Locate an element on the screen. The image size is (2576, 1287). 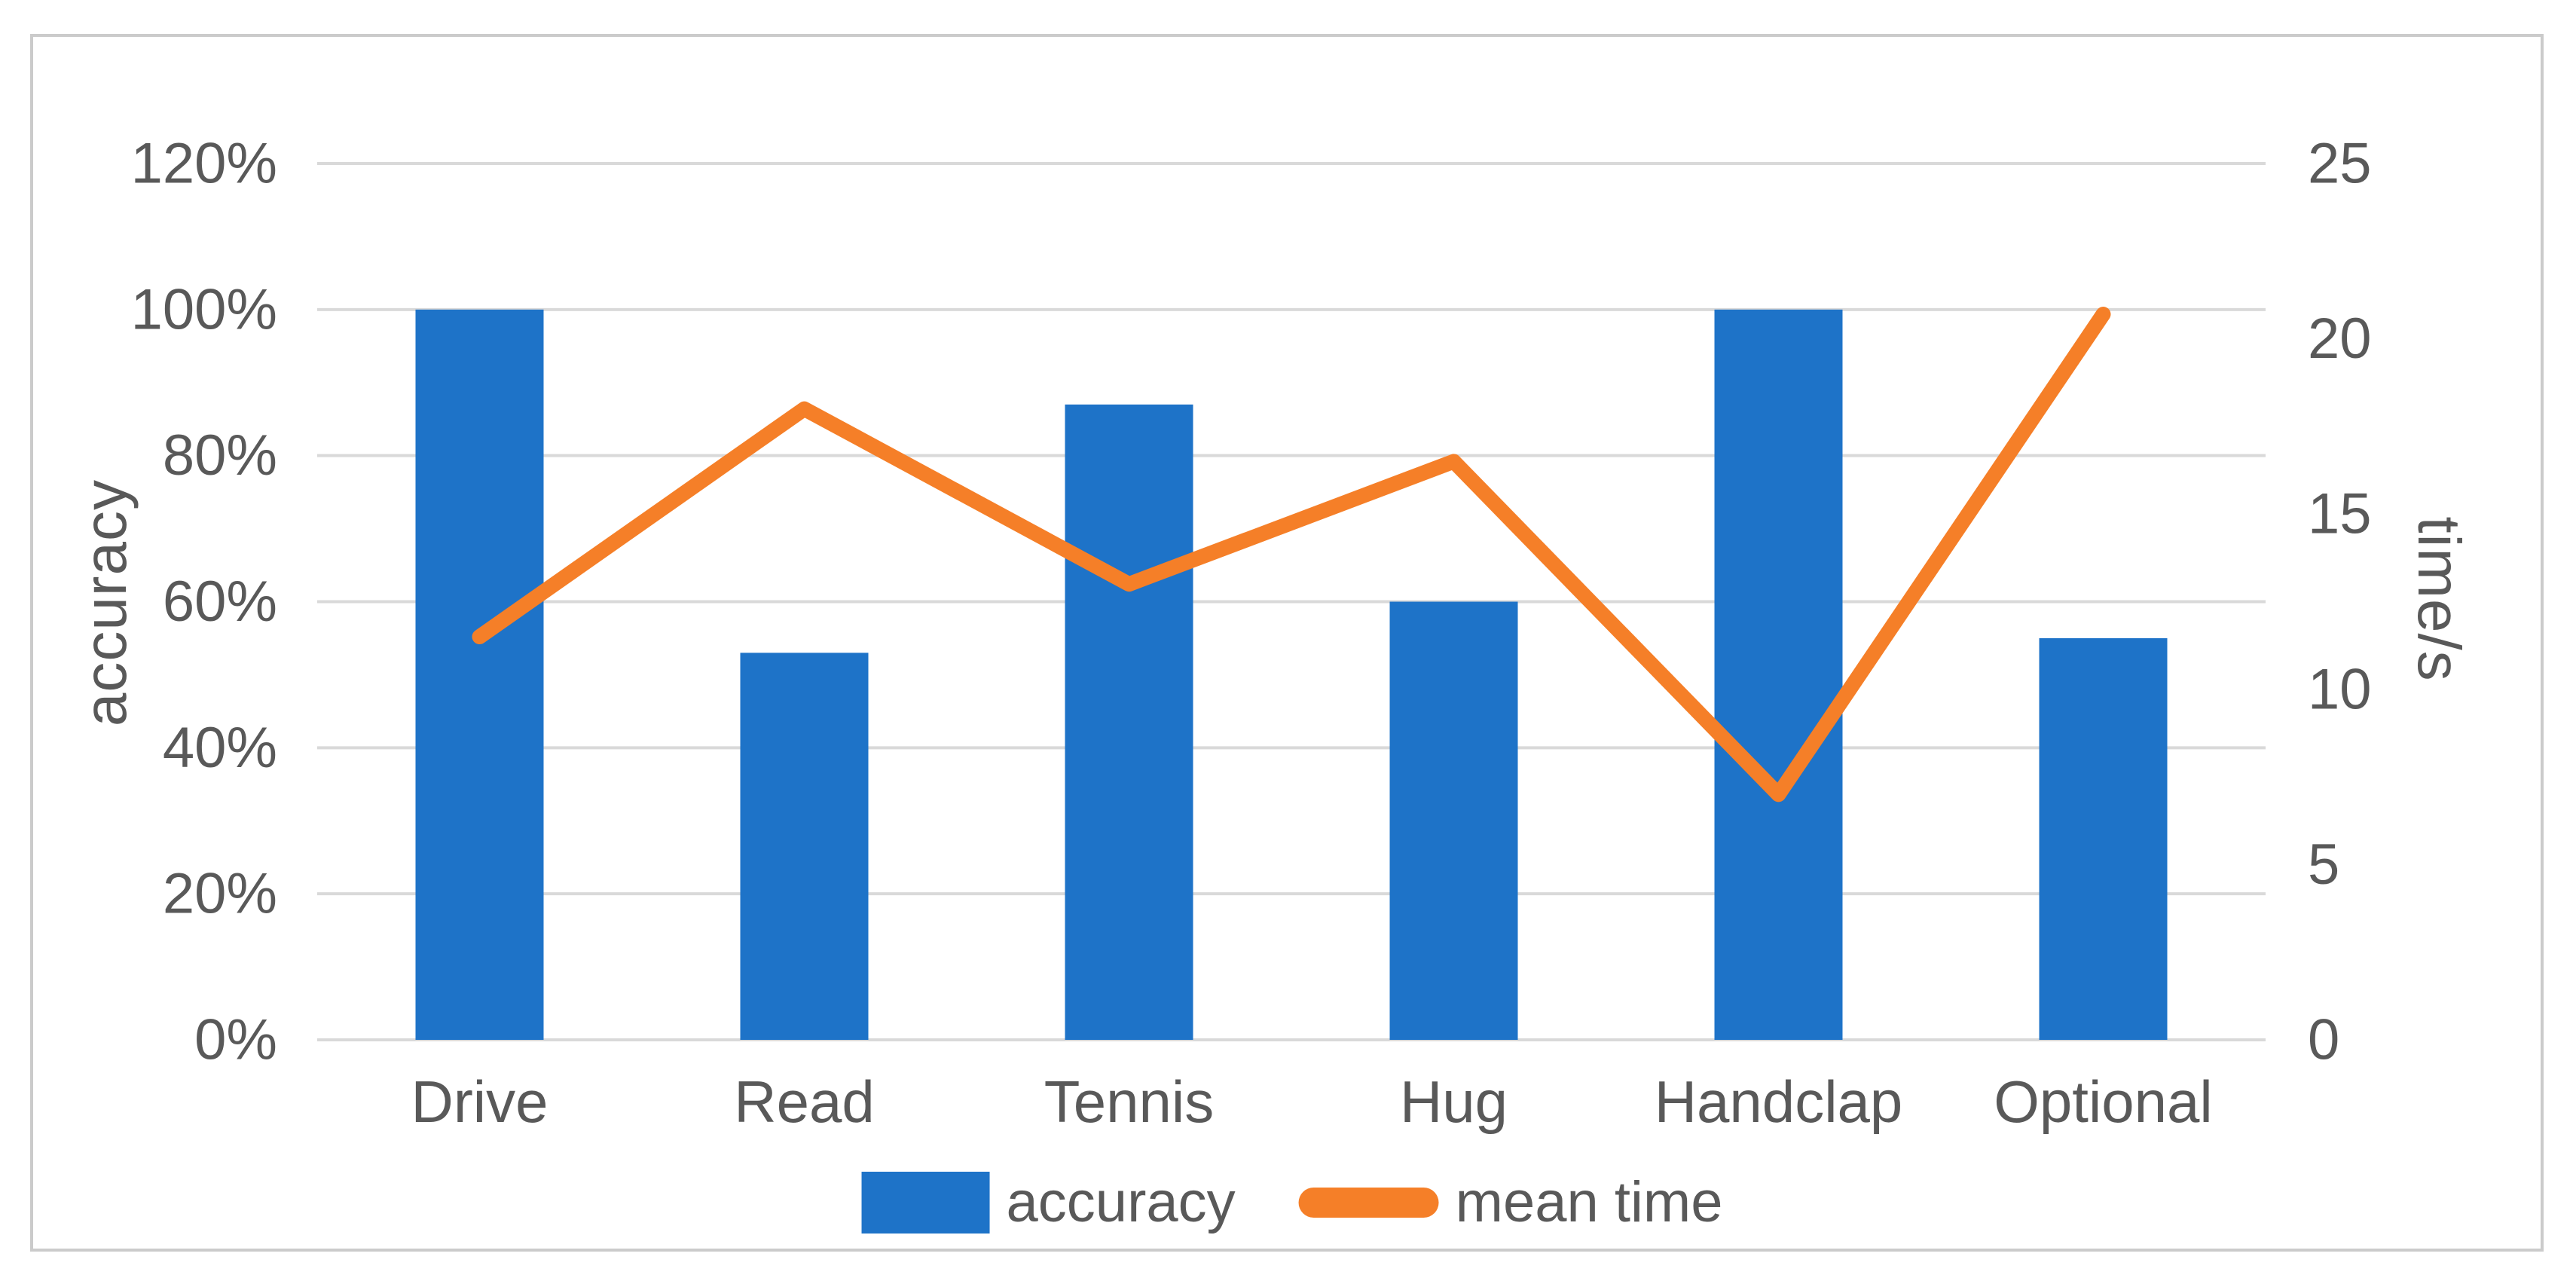
left-axis-tick-label: 60% is located at coordinates (220, 602).